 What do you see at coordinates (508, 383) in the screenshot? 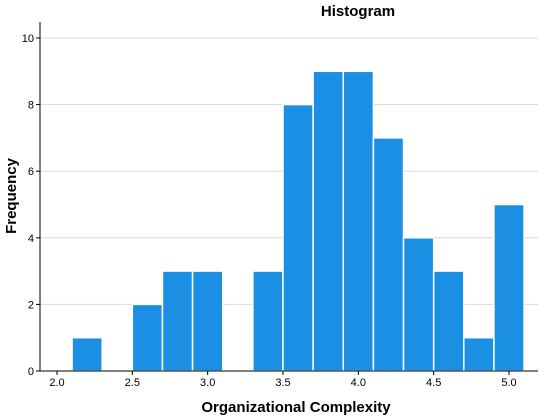
I see `x-tick-label-6: 5.0` at bounding box center [508, 383].